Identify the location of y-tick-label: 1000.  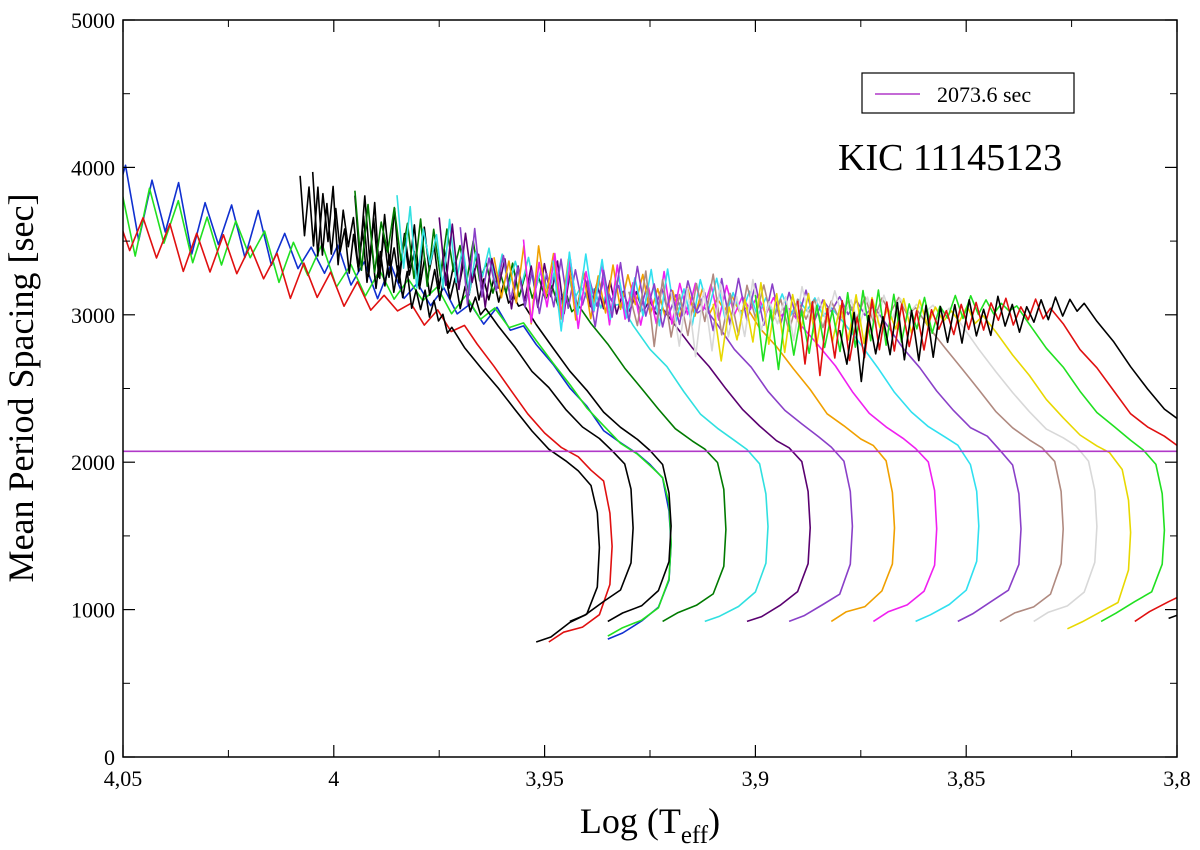
(93, 610).